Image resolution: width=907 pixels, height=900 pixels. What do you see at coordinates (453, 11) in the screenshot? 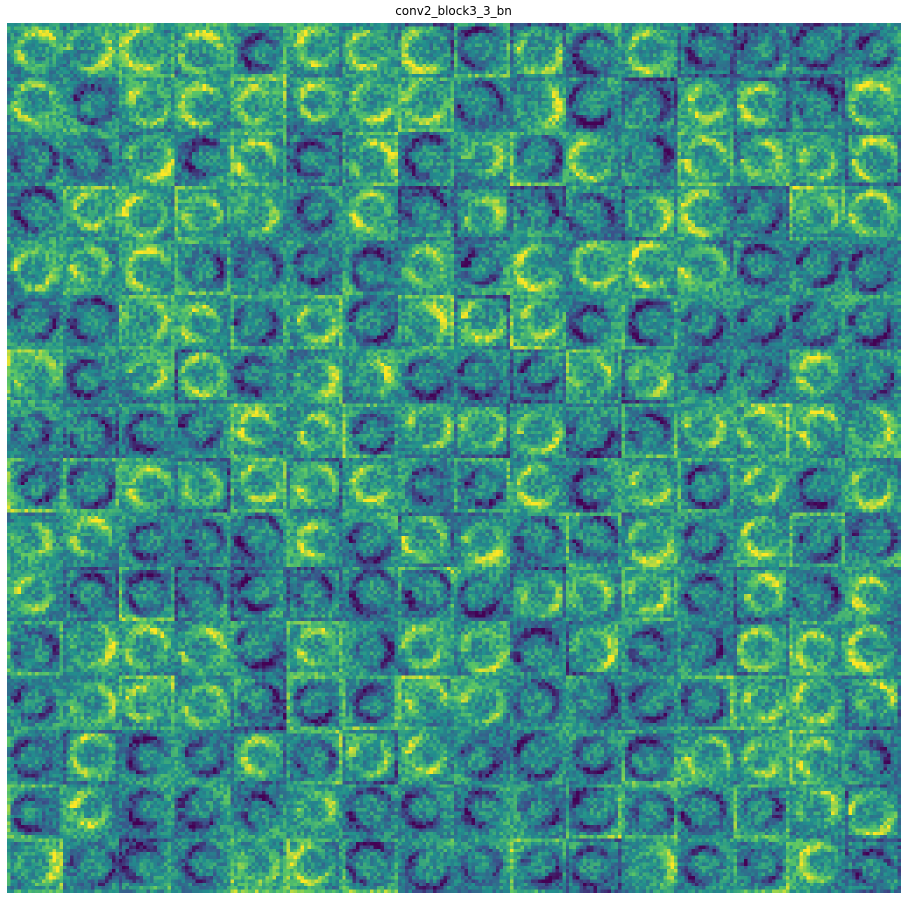
I see `chart-title: conv2_block3_3_bn` at bounding box center [453, 11].